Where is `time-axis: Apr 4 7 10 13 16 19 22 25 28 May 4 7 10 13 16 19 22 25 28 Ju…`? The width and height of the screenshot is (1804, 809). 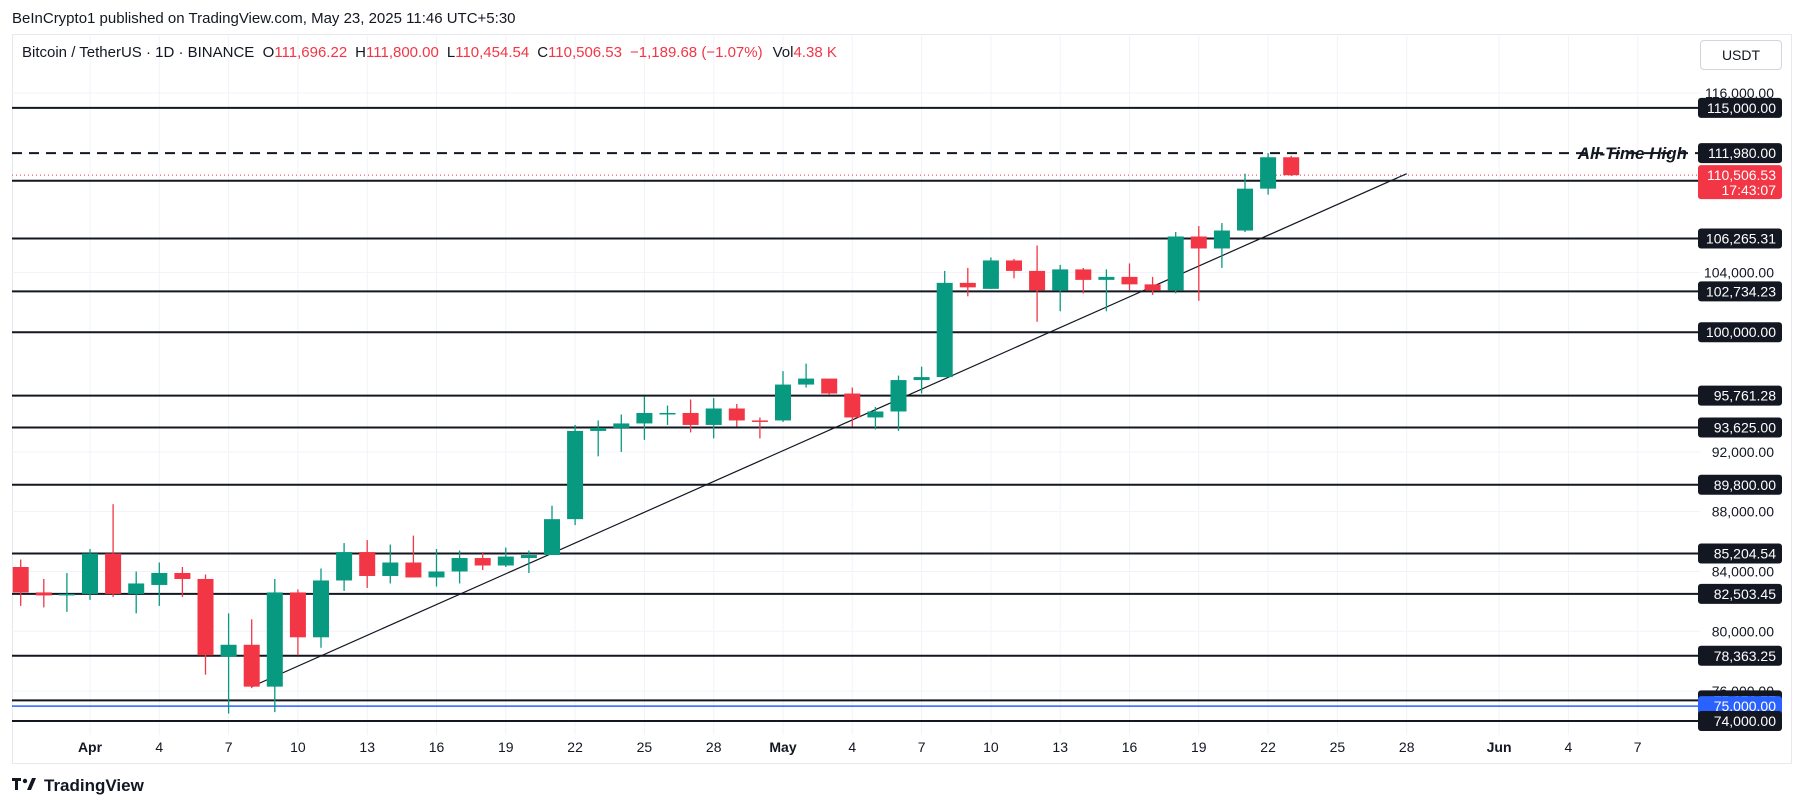
time-axis: Apr 4 7 10 13 16 19 22 25 28 May 4 7 10 13 16 19 22 25 28 Ju… is located at coordinates (860, 747).